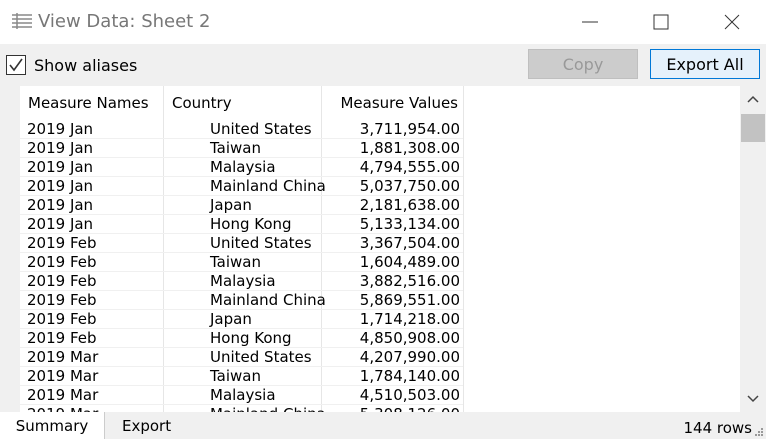 This screenshot has width=766, height=441. What do you see at coordinates (409, 224) in the screenshot?
I see `cell-measure-value: 5,133,134.00` at bounding box center [409, 224].